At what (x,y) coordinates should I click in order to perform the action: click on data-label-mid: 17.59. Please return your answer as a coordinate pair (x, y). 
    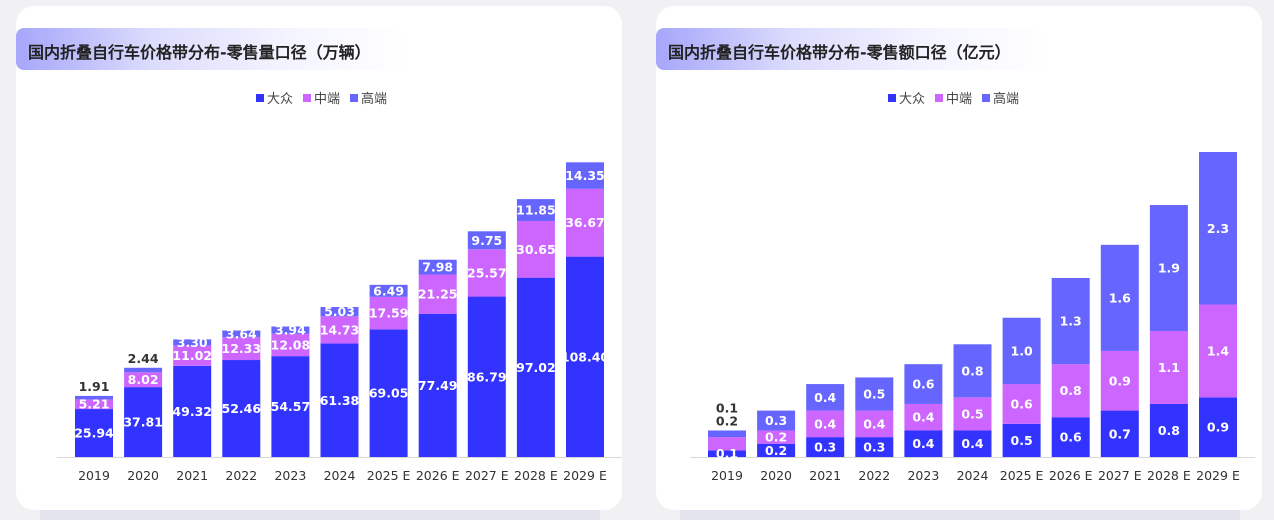
    Looking at the image, I should click on (389, 313).